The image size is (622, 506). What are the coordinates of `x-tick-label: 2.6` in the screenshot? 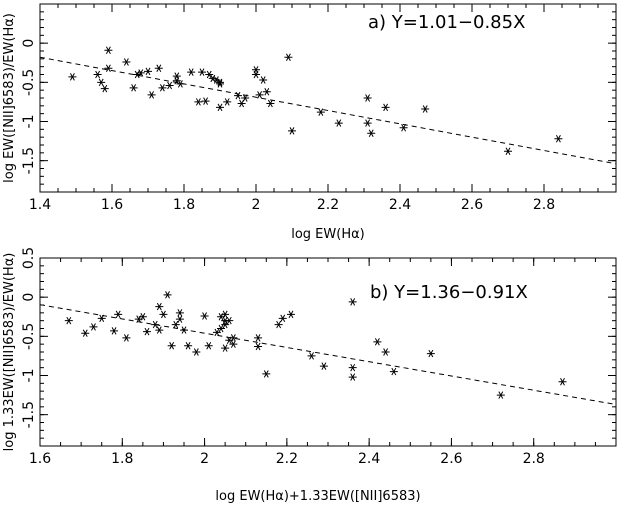 It's located at (451, 459).